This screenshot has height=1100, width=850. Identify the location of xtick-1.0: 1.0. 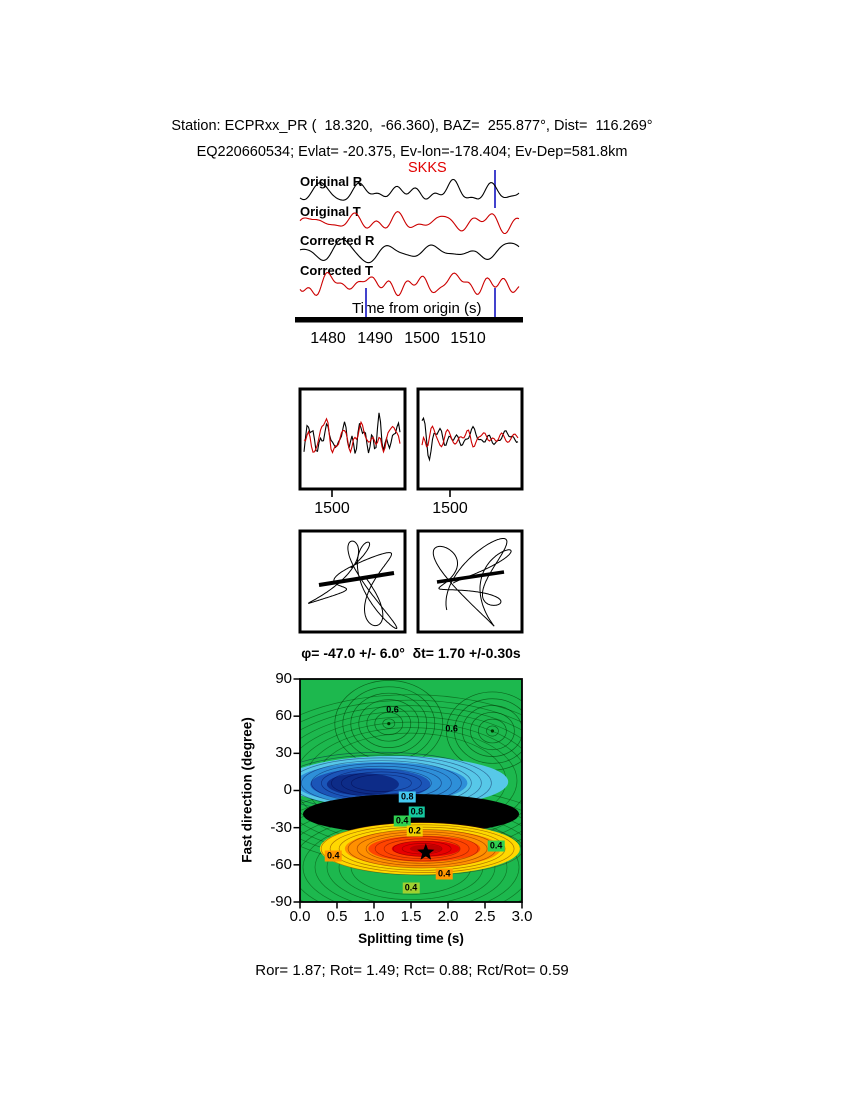
(374, 916).